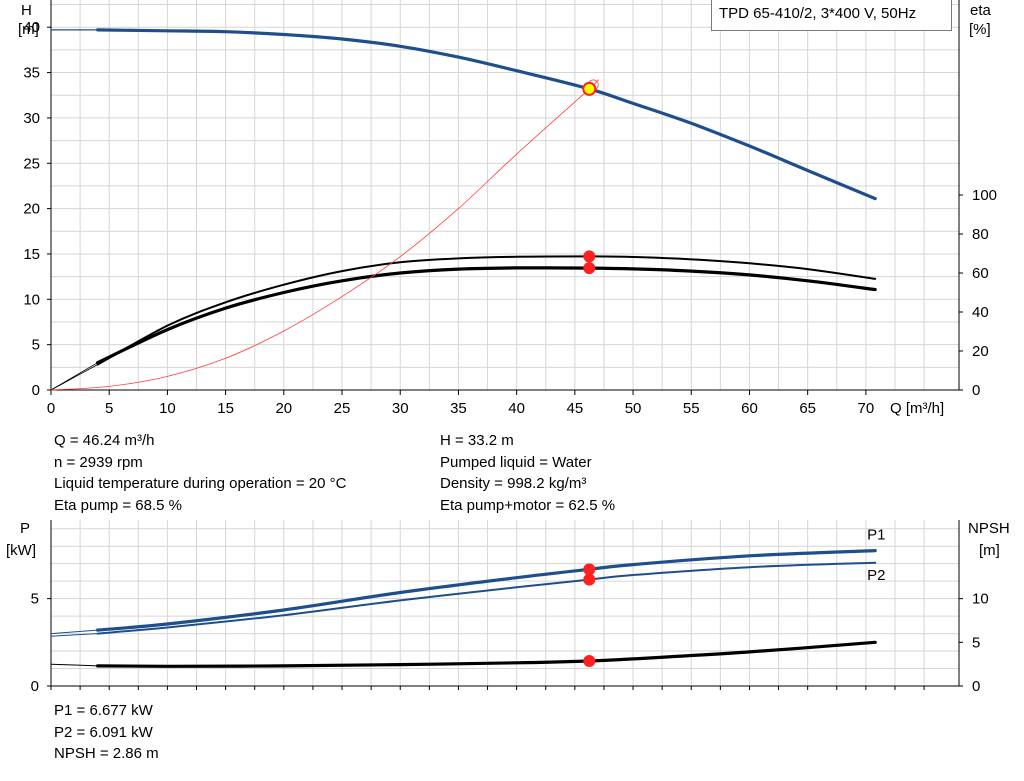  I want to click on x-tick-label: 40, so click(516, 408).